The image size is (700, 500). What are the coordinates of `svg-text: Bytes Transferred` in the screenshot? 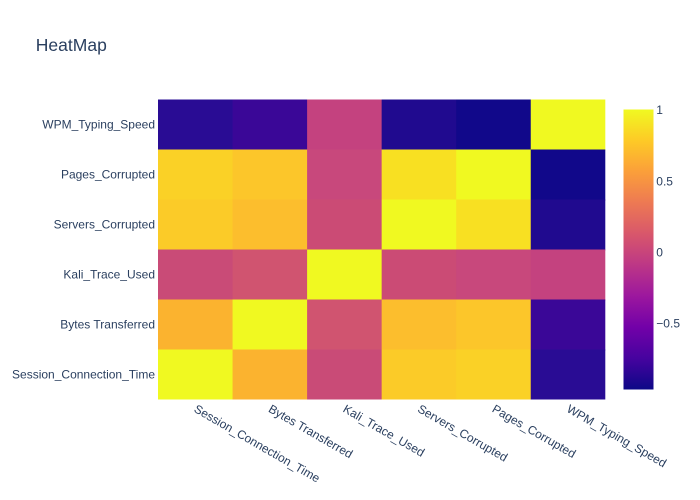 It's located at (107, 325).